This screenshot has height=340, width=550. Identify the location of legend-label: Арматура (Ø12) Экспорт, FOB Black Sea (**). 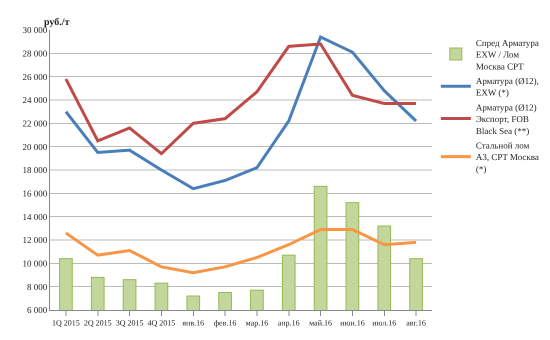
(506, 119).